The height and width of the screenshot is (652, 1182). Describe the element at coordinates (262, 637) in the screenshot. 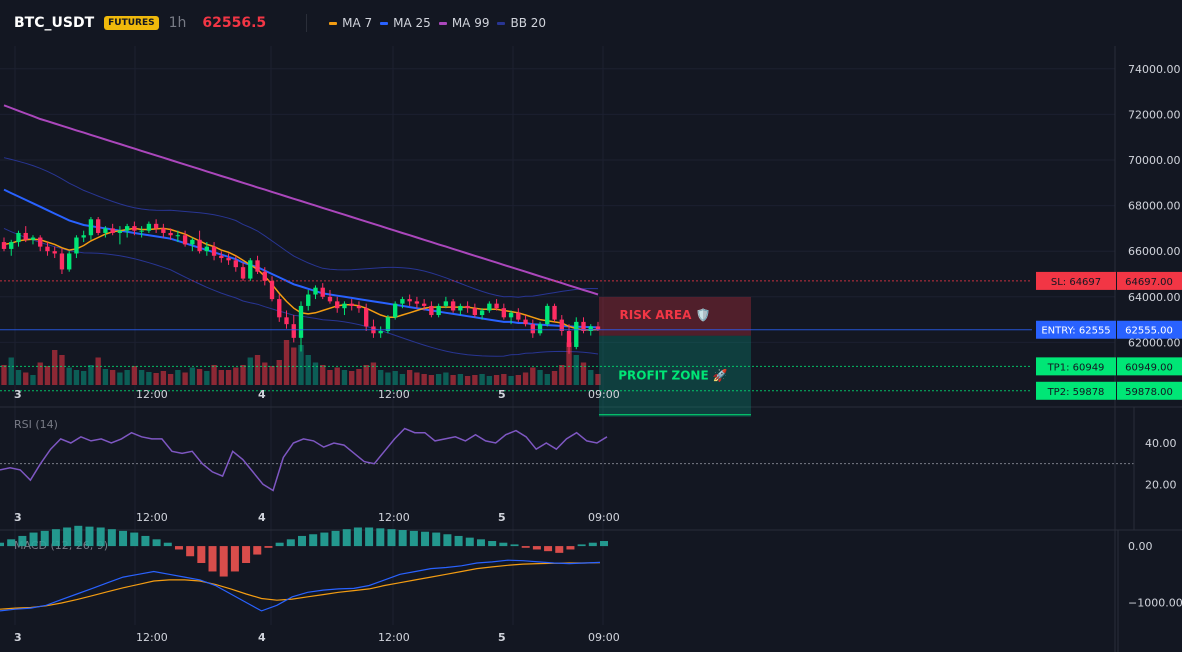

I see `macd-time-tick: 4` at that location.